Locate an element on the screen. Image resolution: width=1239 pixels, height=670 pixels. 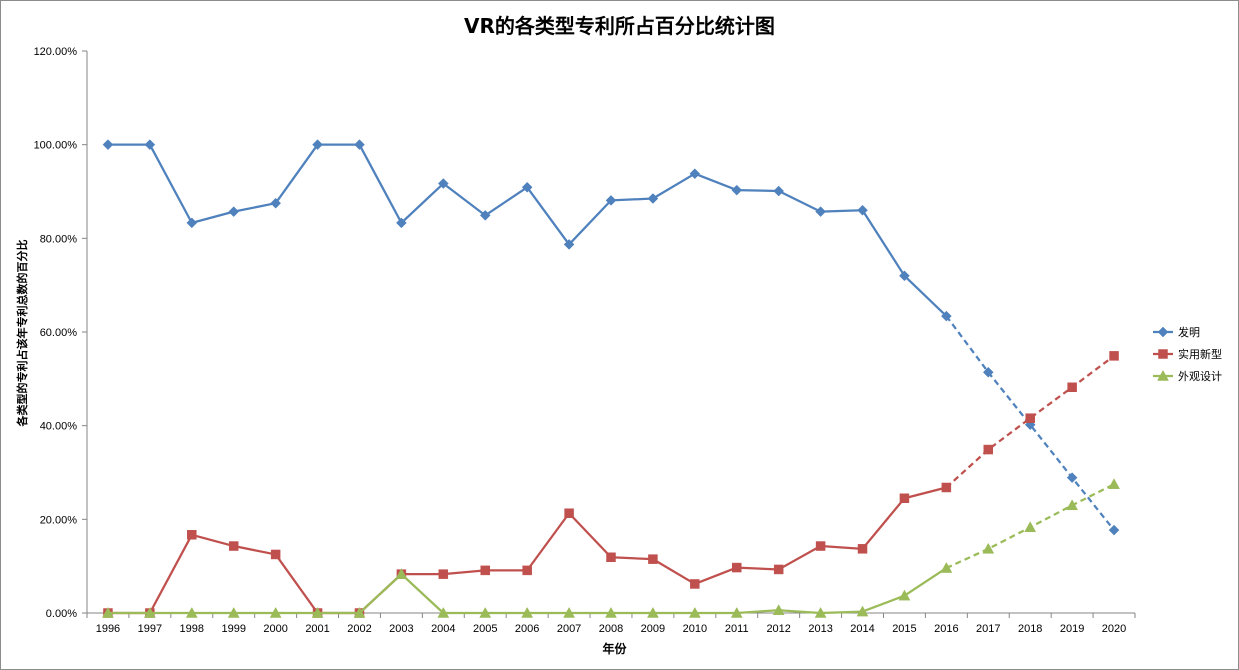
x-tick-label: 2020 is located at coordinates (1114, 629).